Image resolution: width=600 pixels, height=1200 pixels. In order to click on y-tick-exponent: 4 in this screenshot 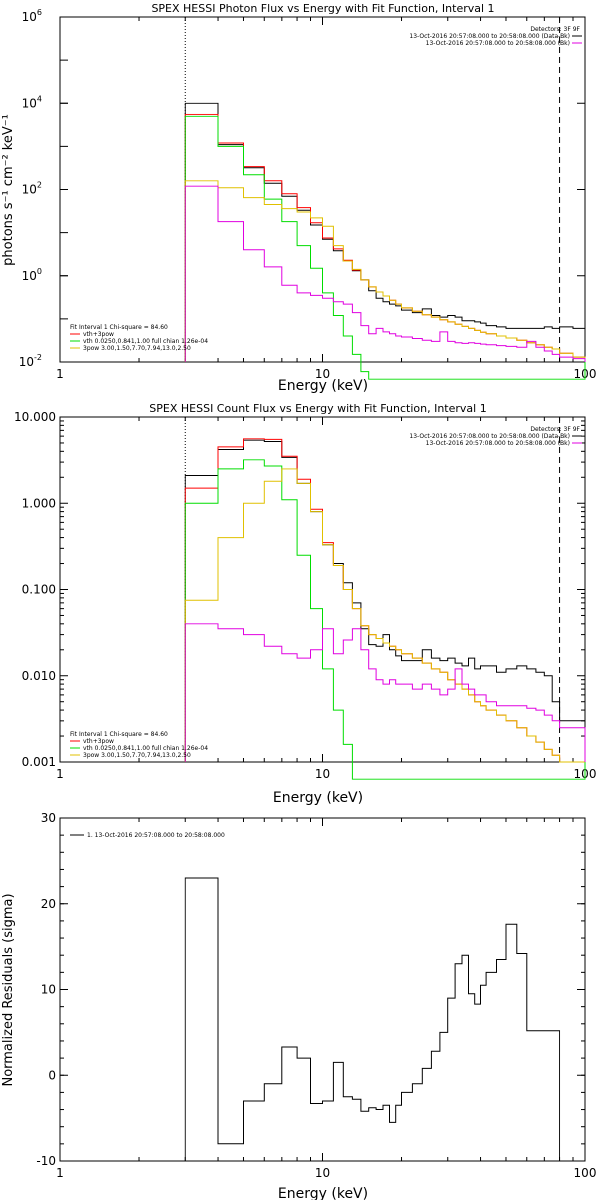, I will do `click(39, 98)`.